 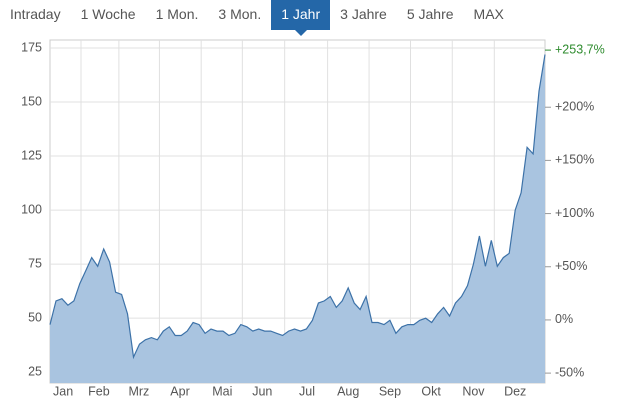 What do you see at coordinates (35, 263) in the screenshot?
I see `y-tick-label: 75` at bounding box center [35, 263].